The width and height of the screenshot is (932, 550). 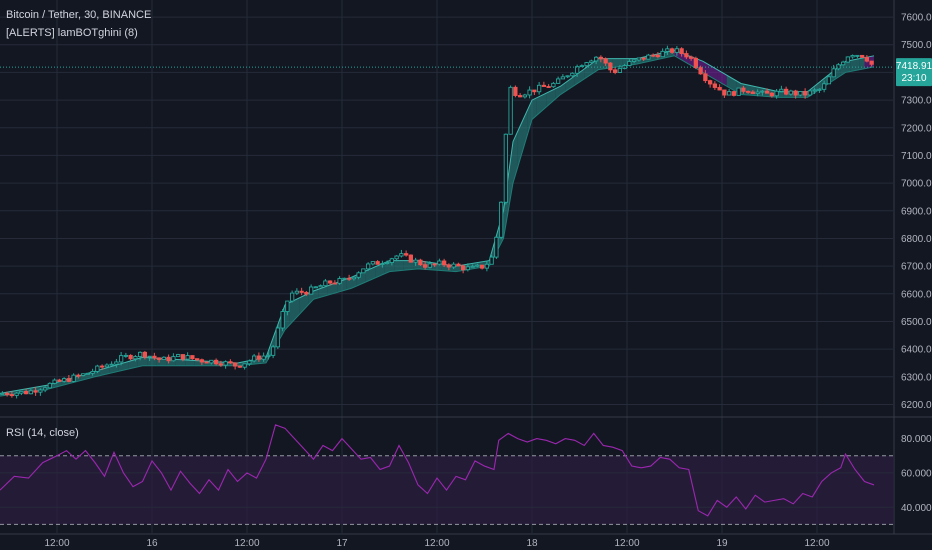 I want to click on rsi-tick-label: 60.0000, so click(x=916, y=473).